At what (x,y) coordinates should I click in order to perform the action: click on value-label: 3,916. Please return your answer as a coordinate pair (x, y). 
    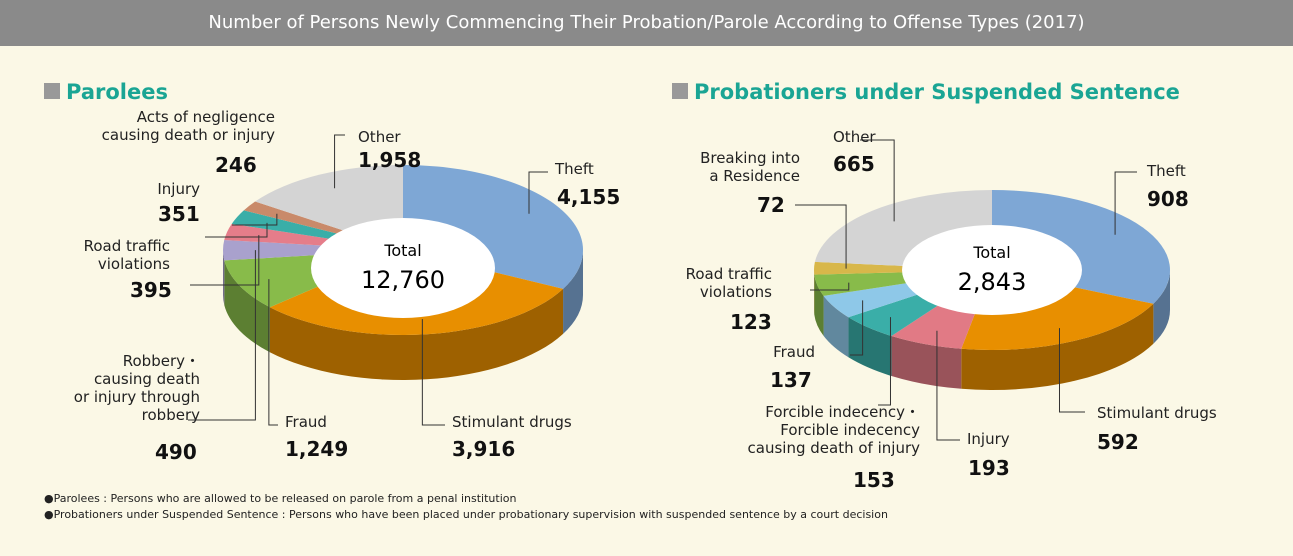
    Looking at the image, I should click on (484, 449).